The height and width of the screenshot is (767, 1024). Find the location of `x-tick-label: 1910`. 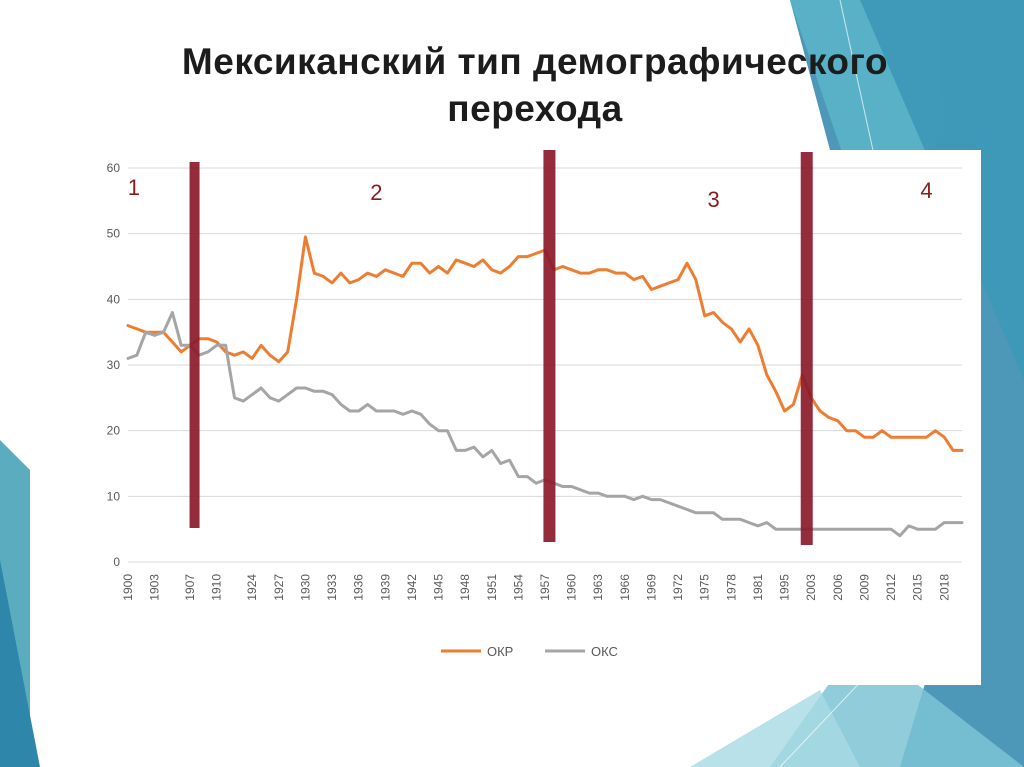

x-tick-label: 1910 is located at coordinates (217, 587).